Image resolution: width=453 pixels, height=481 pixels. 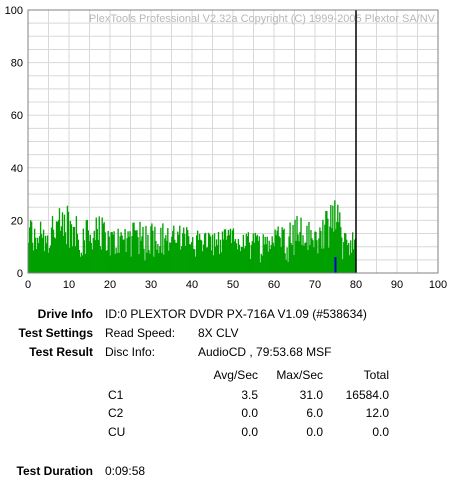 What do you see at coordinates (367, 395) in the screenshot?
I see `row-c1-total: 16584.0` at bounding box center [367, 395].